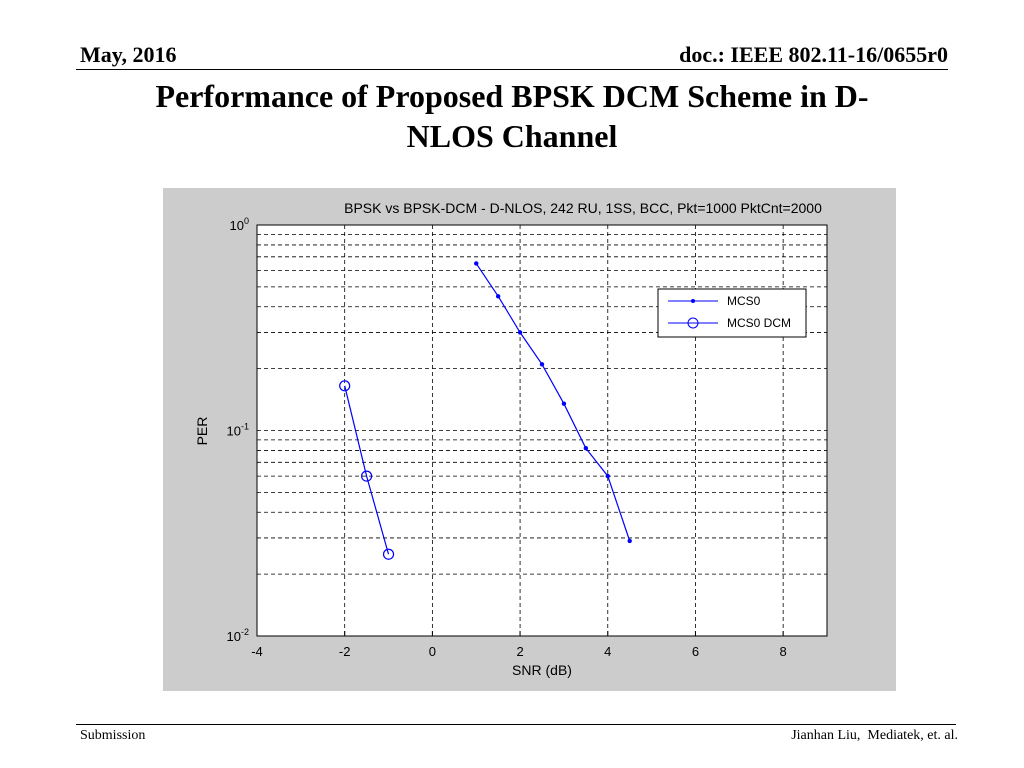 Image resolution: width=1024 pixels, height=768 pixels. What do you see at coordinates (257, 651) in the screenshot?
I see `x-tick-label: -4` at bounding box center [257, 651].